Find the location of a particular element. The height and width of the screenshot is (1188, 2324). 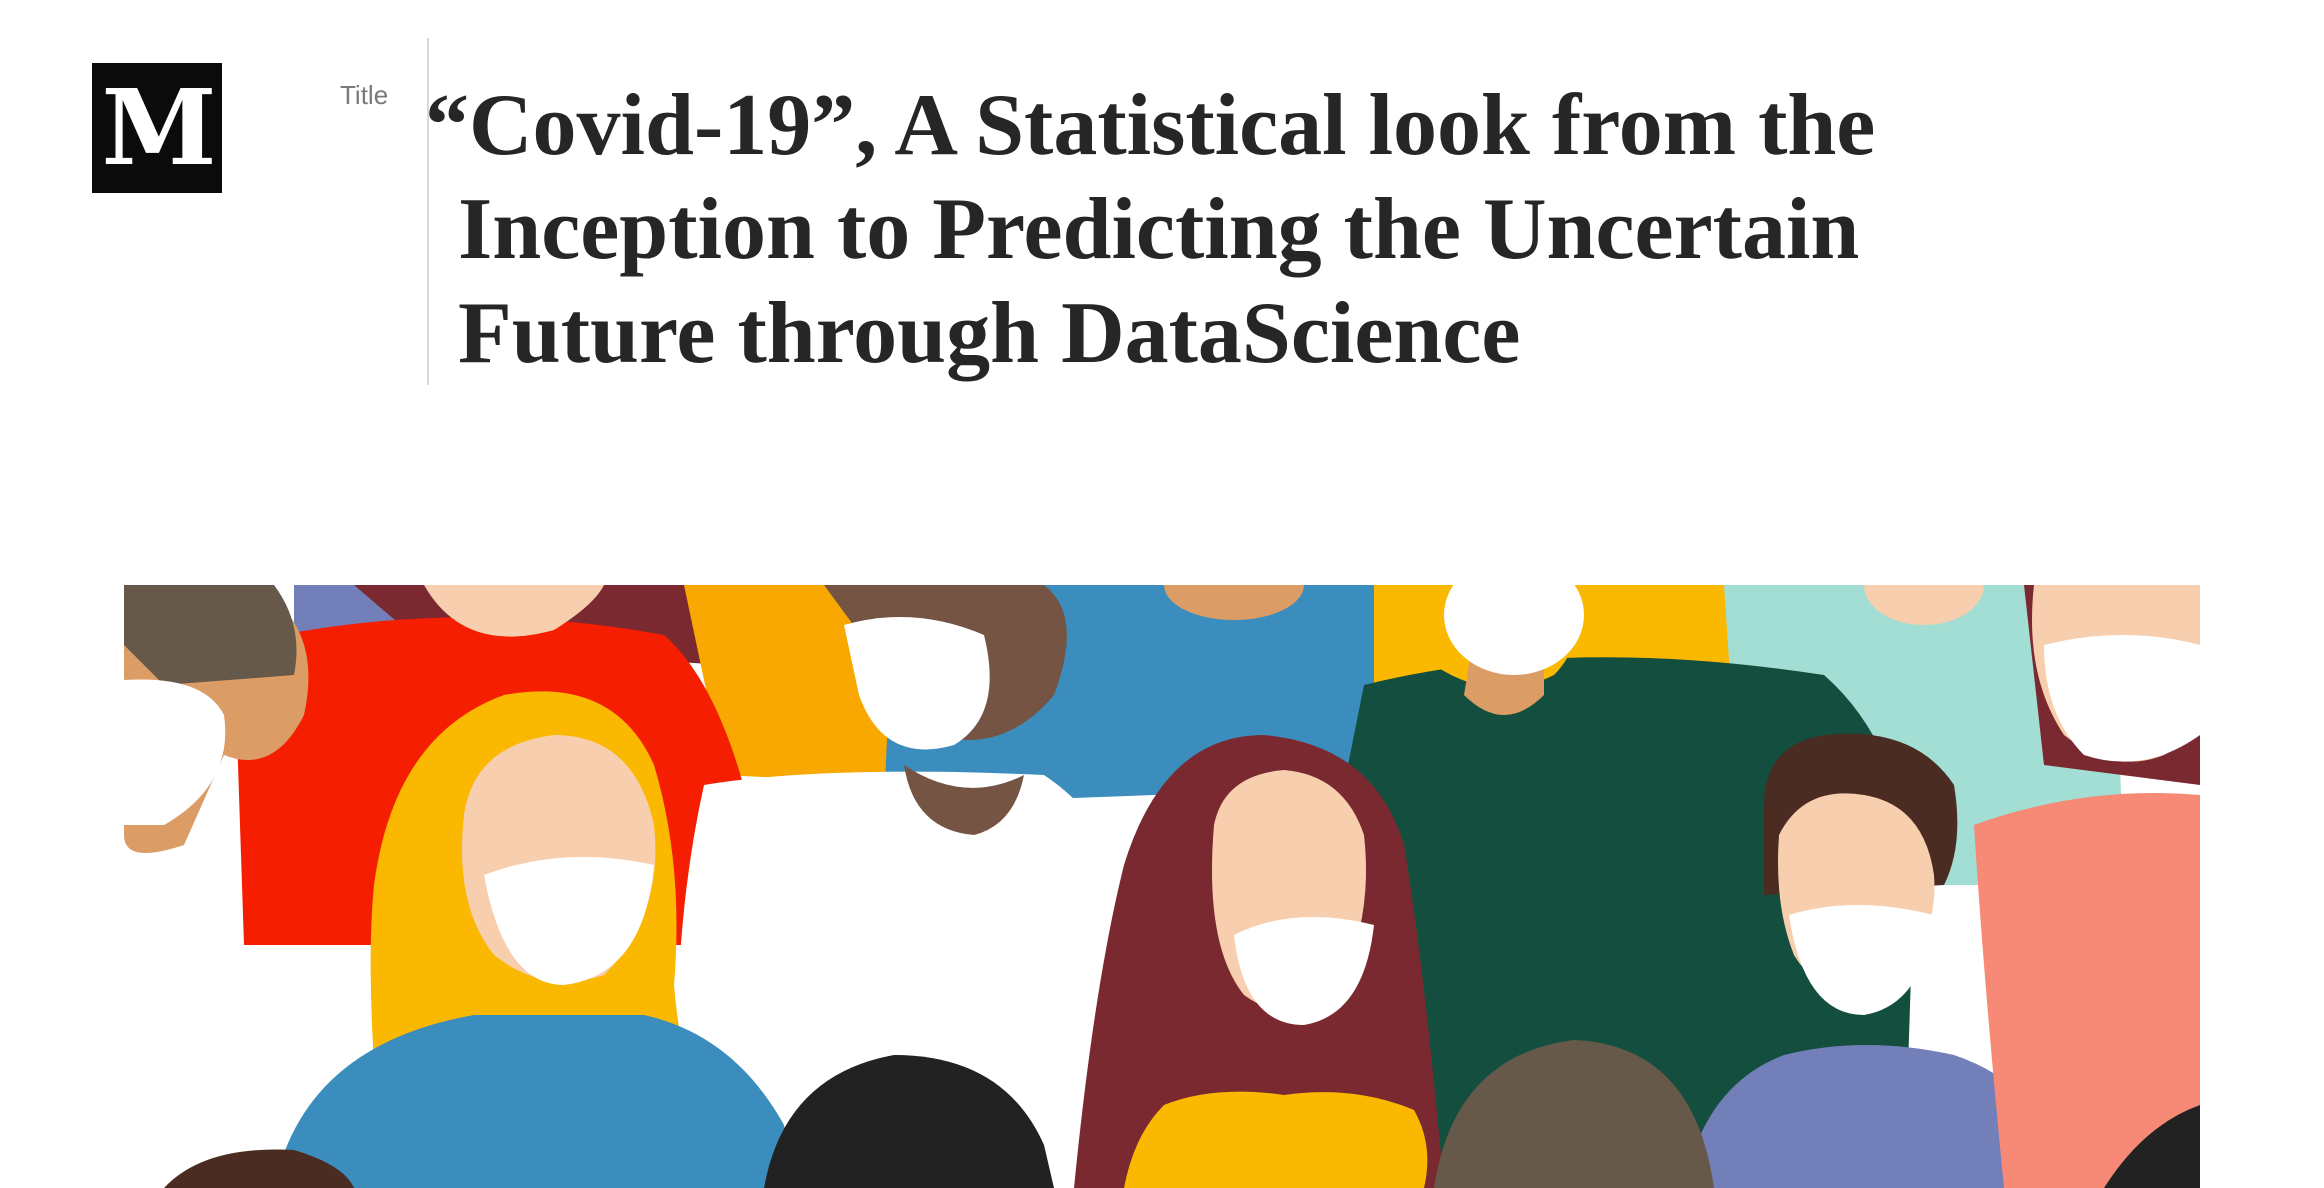

title-field-divider is located at coordinates (428, 211).